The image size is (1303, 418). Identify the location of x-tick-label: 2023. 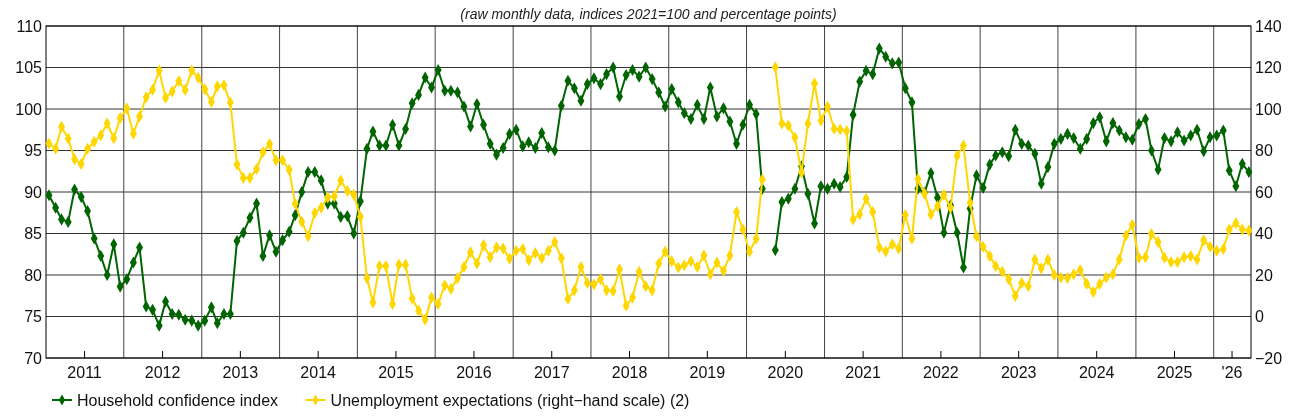
(1018, 372).